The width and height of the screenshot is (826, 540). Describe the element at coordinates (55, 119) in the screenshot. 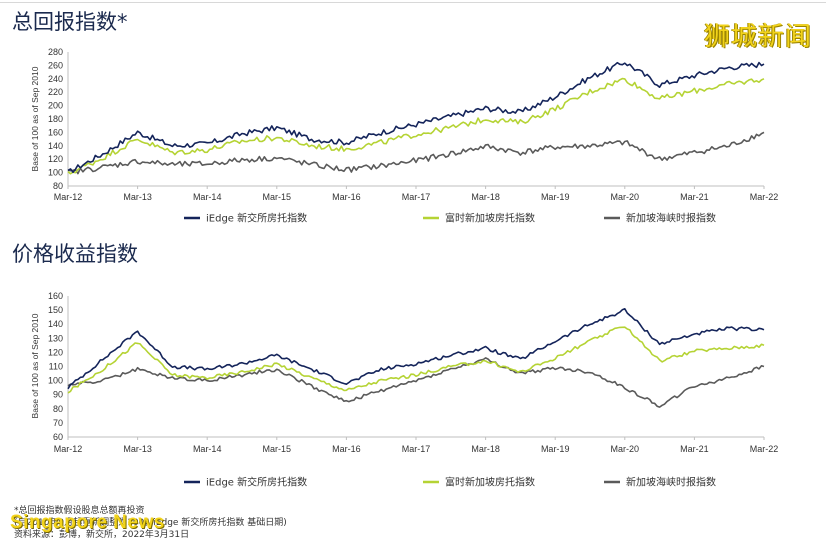

I see `y-tick-label: 180` at that location.